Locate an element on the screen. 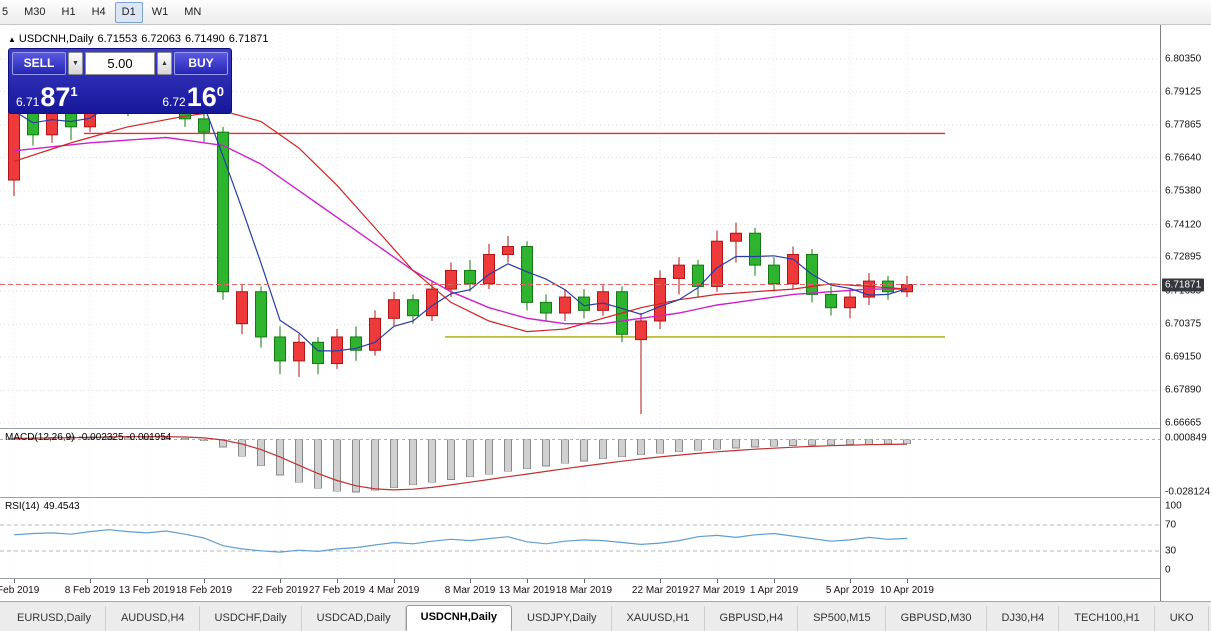  date-label: 13 Mar 2019 is located at coordinates (527, 590).